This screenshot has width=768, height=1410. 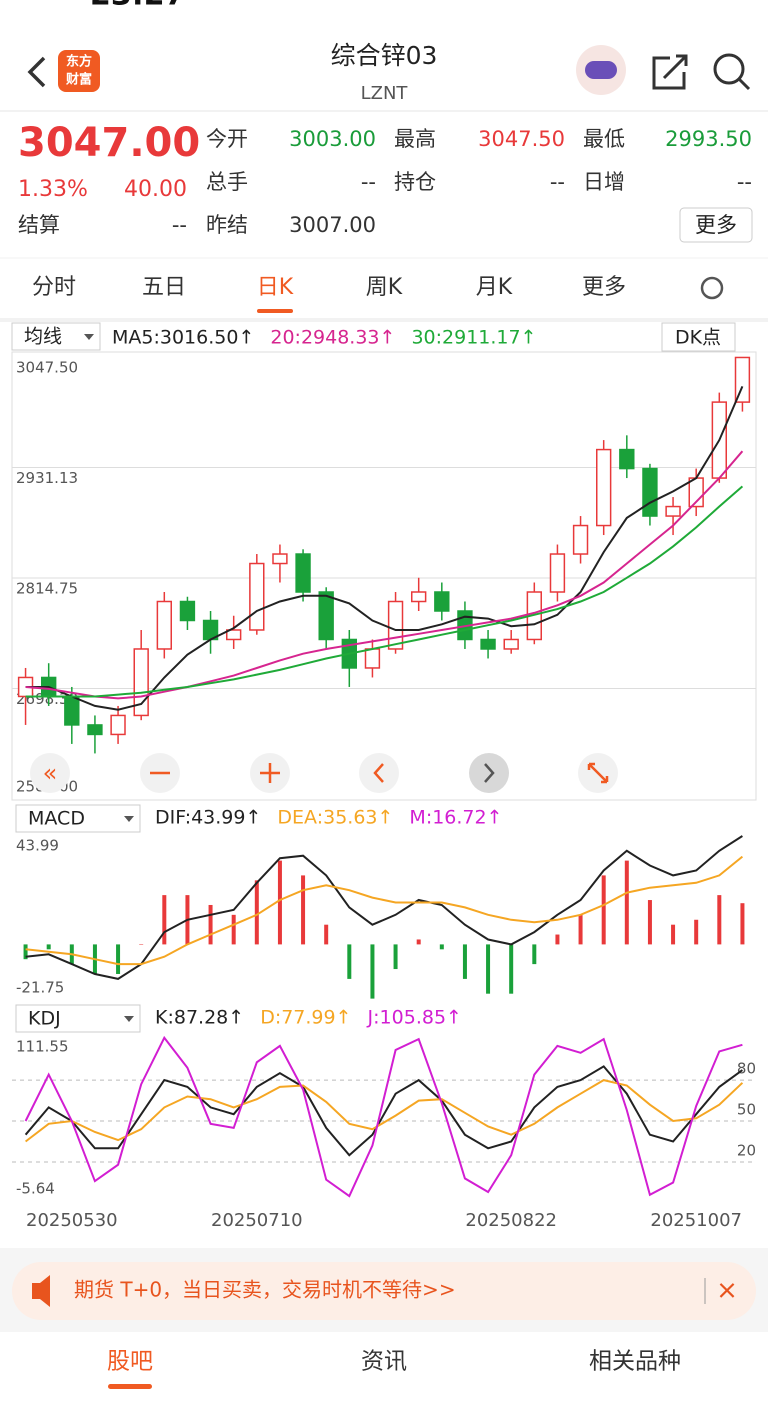 I want to click on logo-text: 东方, so click(x=79, y=62).